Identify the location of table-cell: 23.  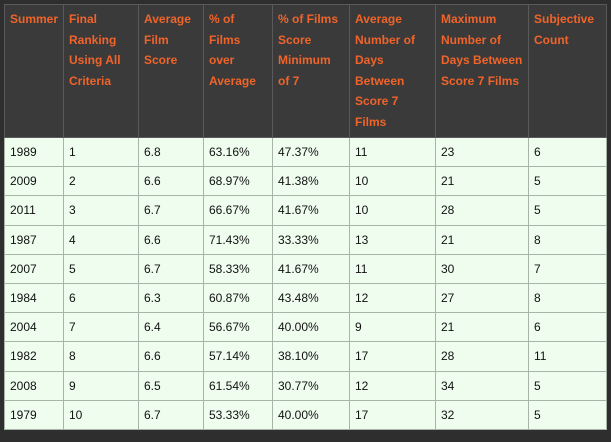
(482, 152).